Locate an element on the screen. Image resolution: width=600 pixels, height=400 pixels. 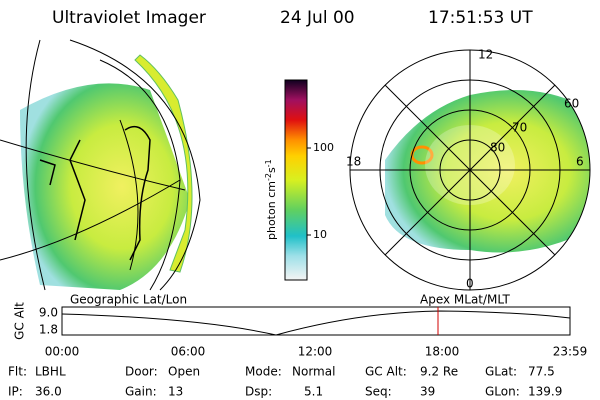
footer-label: GC Alt: is located at coordinates (386, 372).